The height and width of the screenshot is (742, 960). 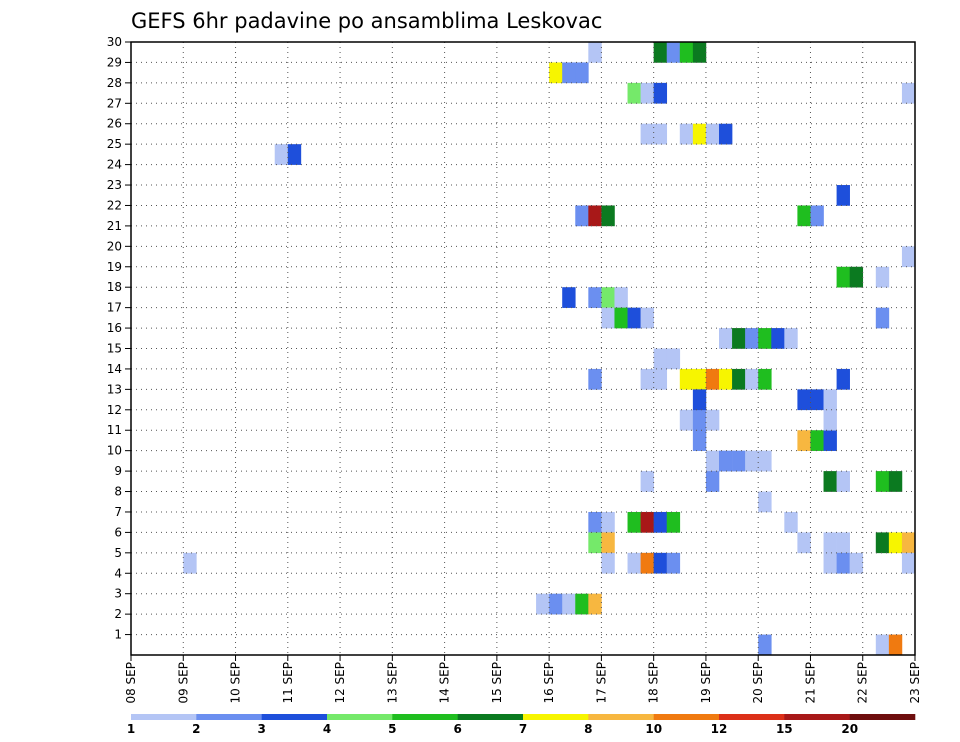 What do you see at coordinates (114, 103) in the screenshot?
I see `y-tick-label: 27` at bounding box center [114, 103].